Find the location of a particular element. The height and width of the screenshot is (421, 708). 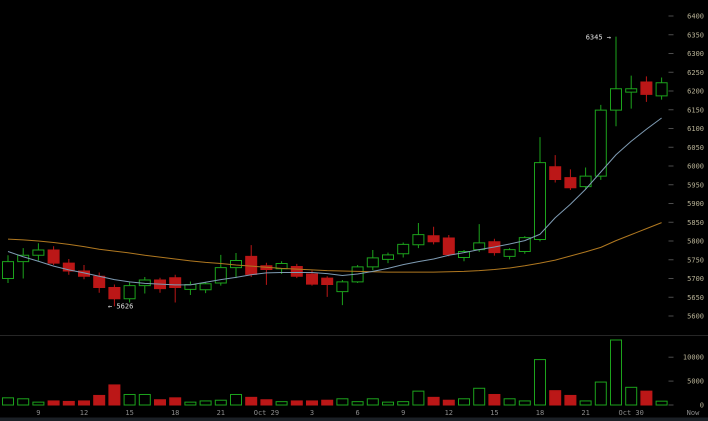

price-tick-label: 5900 is located at coordinates (695, 204).